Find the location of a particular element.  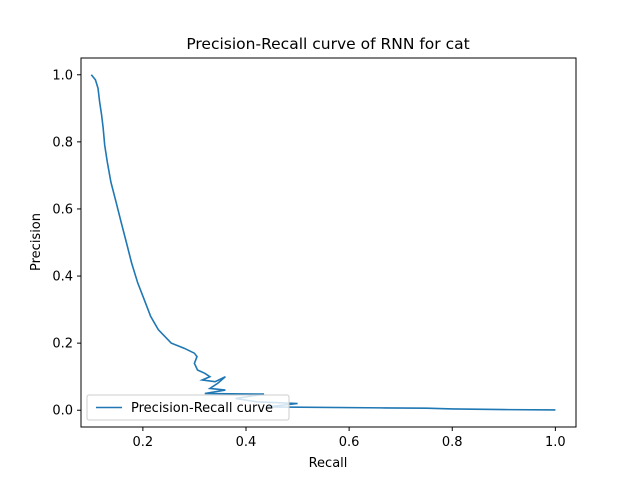

y-axis-ticks: 0.0 0.2 0.4 0.6 0.8 1.0 is located at coordinates (66, 243).